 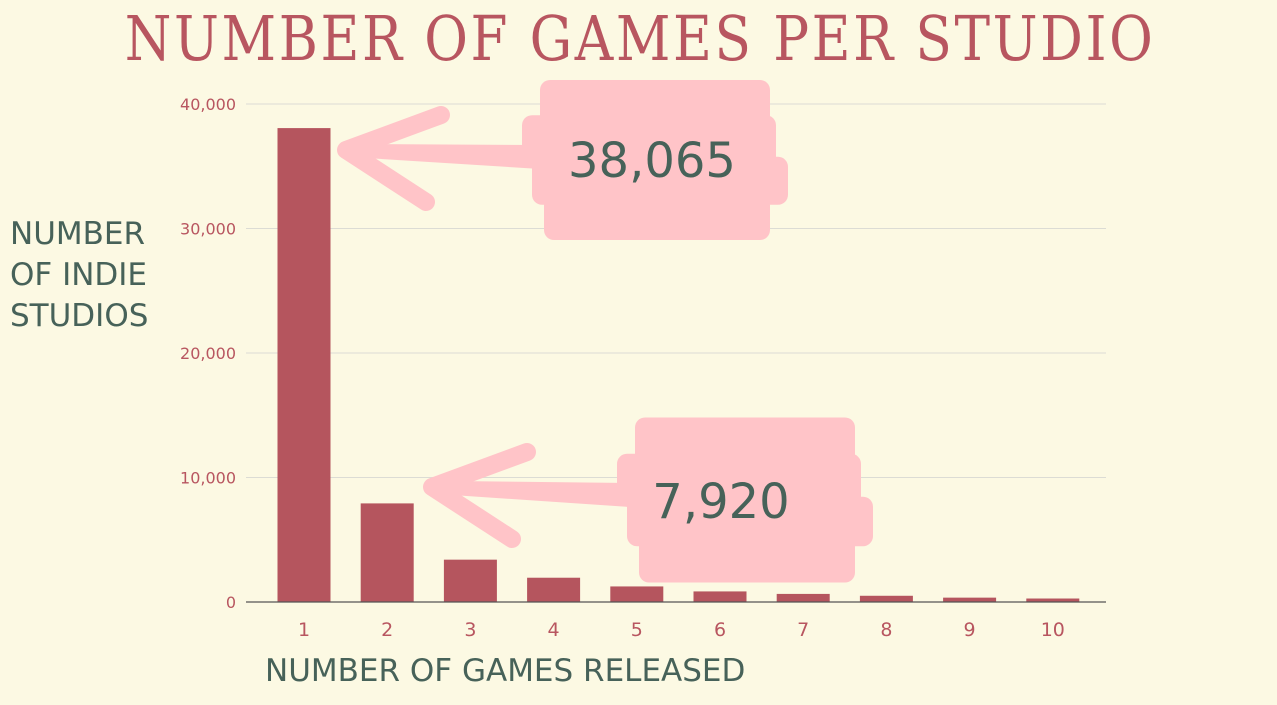 I want to click on x-tick-label: 4, so click(x=554, y=630).